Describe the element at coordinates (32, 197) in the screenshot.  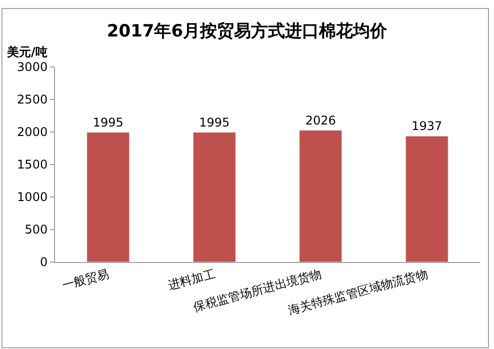
I see `y-tick-label: 1000` at that location.